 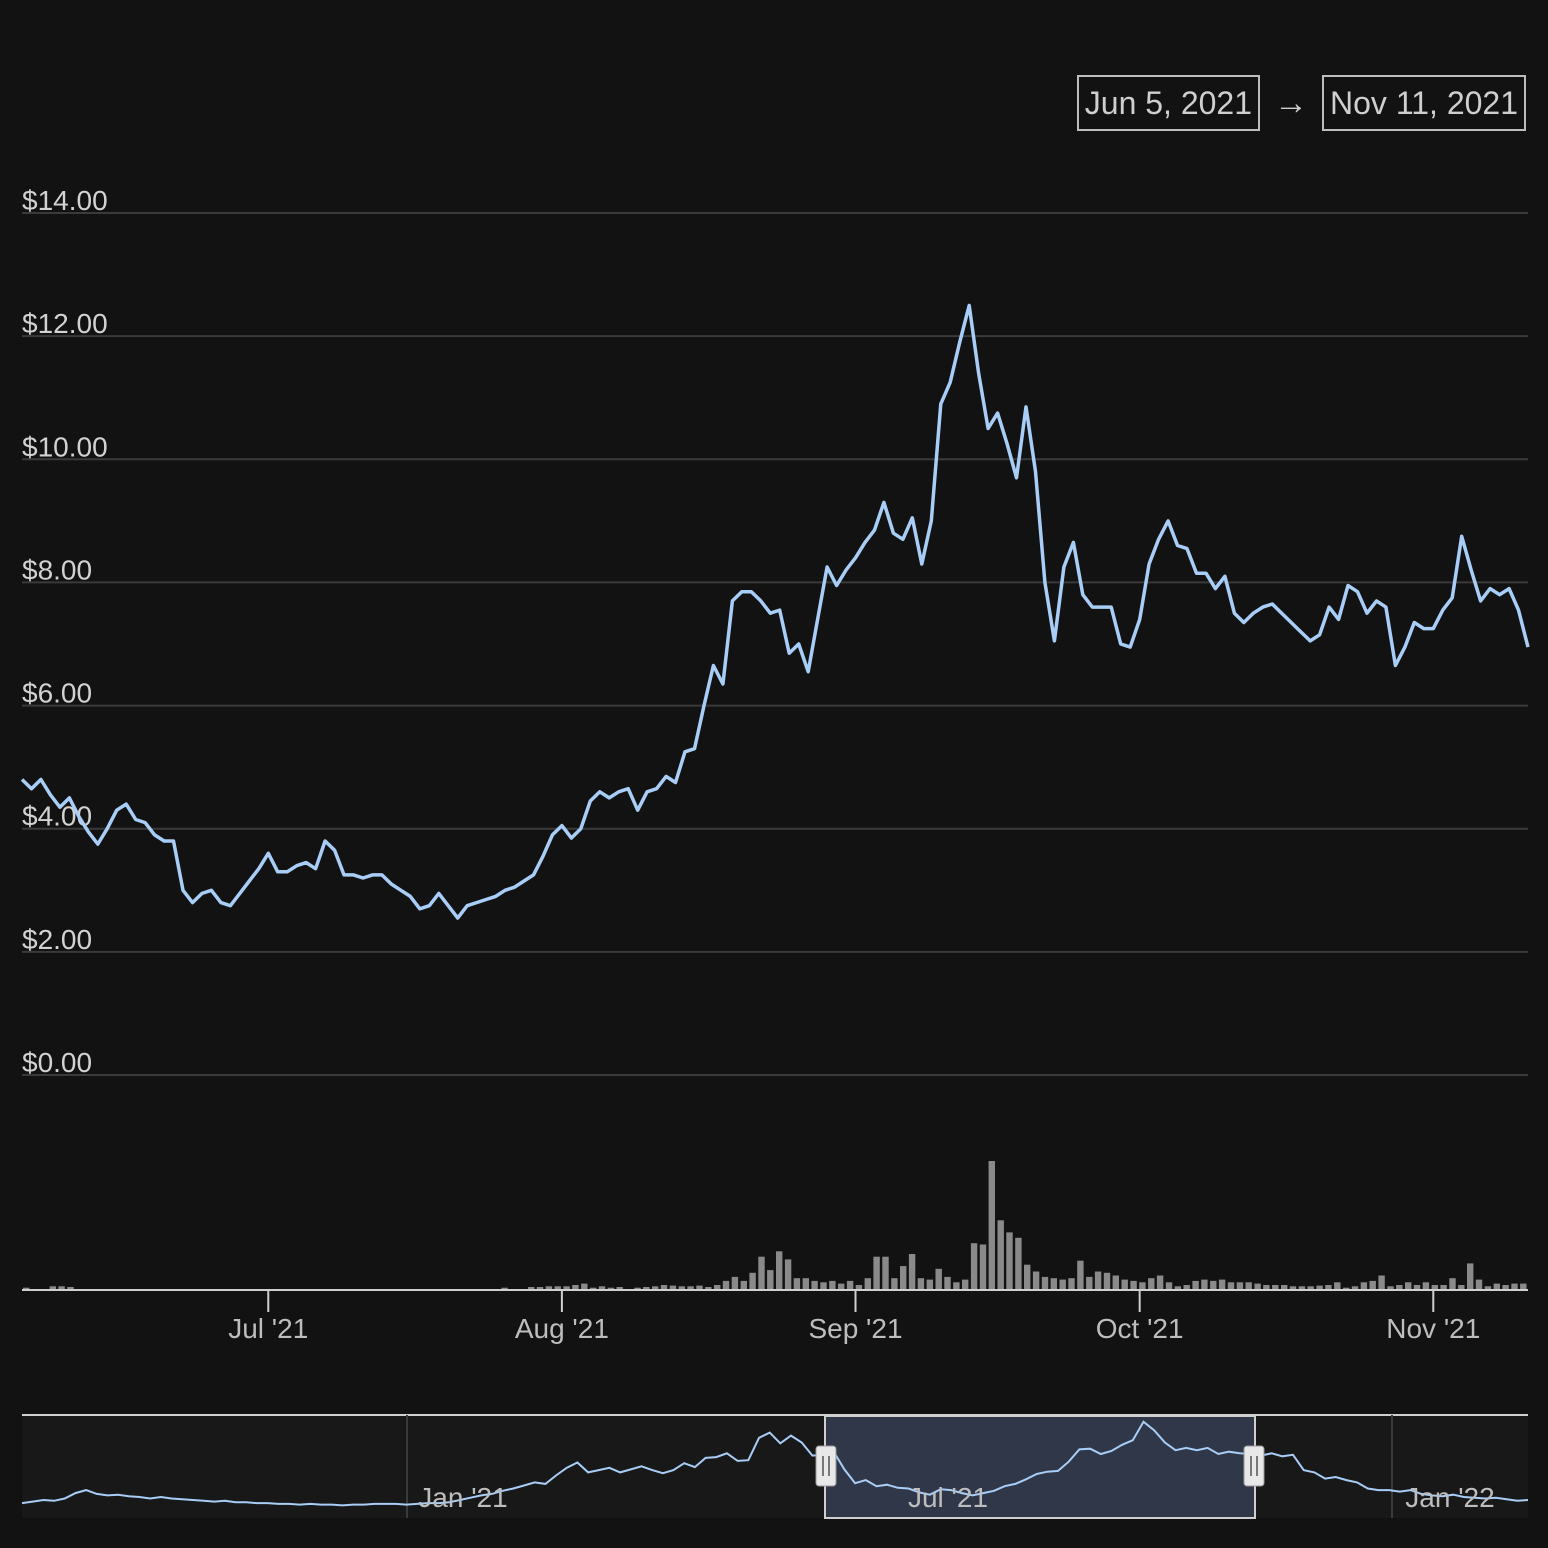 What do you see at coordinates (462, 1497) in the screenshot?
I see `navigator-label: Jan '21` at bounding box center [462, 1497].